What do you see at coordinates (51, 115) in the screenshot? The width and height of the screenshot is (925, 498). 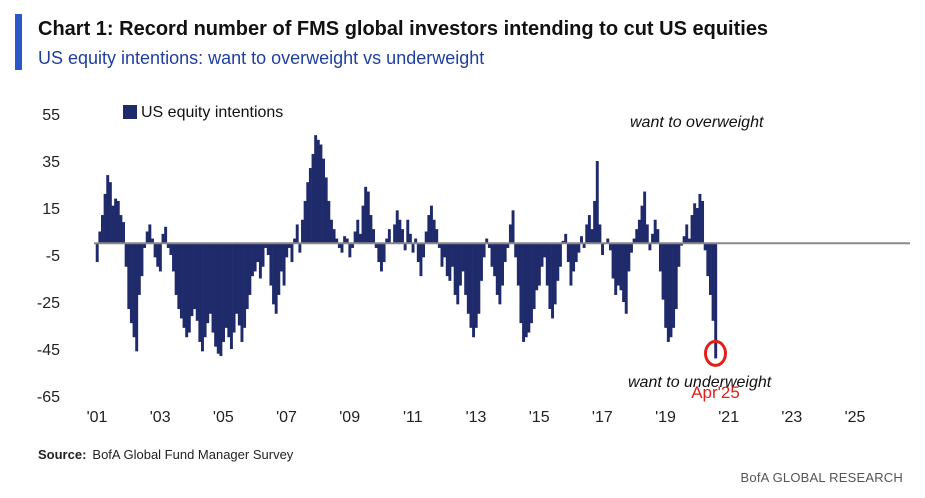 I see `y-tick-label: 55` at bounding box center [51, 115].